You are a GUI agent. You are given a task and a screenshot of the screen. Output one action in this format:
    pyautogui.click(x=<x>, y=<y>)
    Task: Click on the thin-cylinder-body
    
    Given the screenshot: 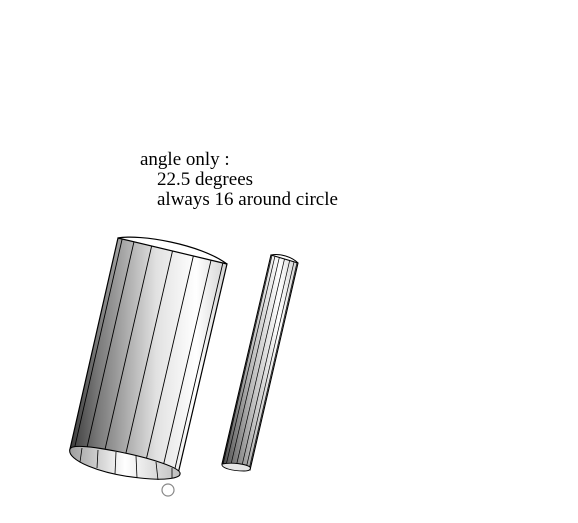 What is the action you would take?
    pyautogui.click(x=260, y=362)
    